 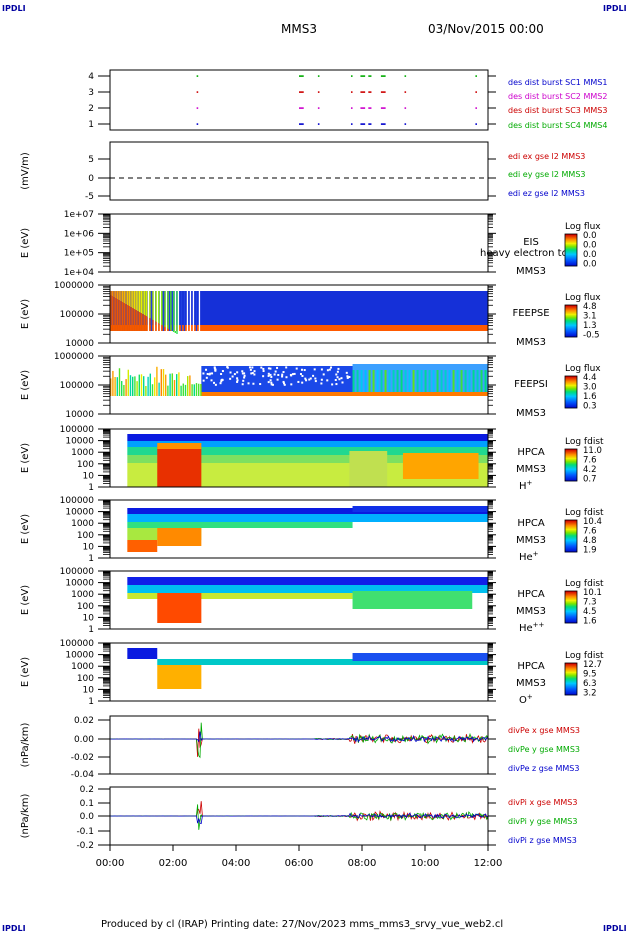 What do you see at coordinates (547, 174) in the screenshot?
I see `legend-entry-edi: edi ey gse l2 MMS3` at bounding box center [547, 174].